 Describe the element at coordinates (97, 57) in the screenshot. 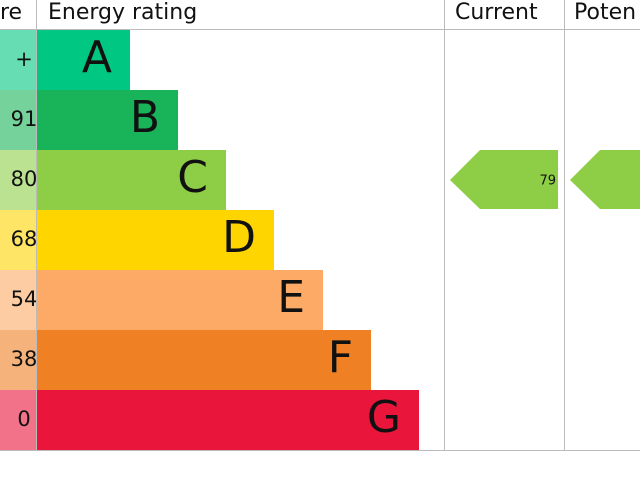

I see `band-letter: A` at that location.